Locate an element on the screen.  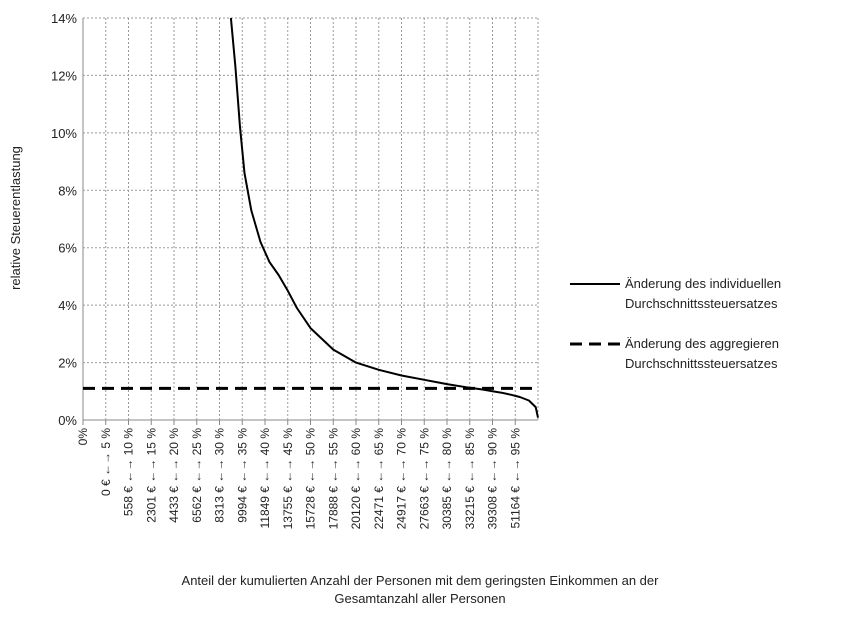
x-tick-label: 51164 € ←→ 95 % is located at coordinates (515, 478).